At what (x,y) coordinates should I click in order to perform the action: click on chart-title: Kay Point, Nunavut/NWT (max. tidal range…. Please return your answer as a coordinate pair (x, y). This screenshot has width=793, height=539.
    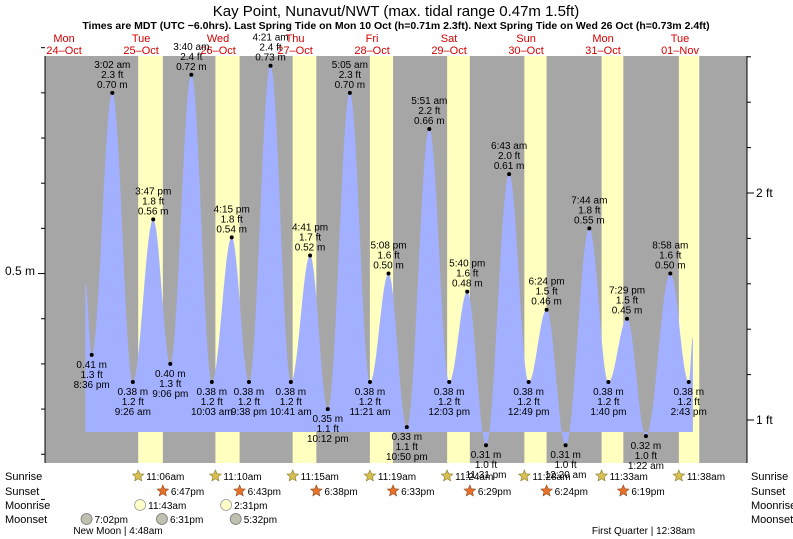
    Looking at the image, I should click on (396, 11).